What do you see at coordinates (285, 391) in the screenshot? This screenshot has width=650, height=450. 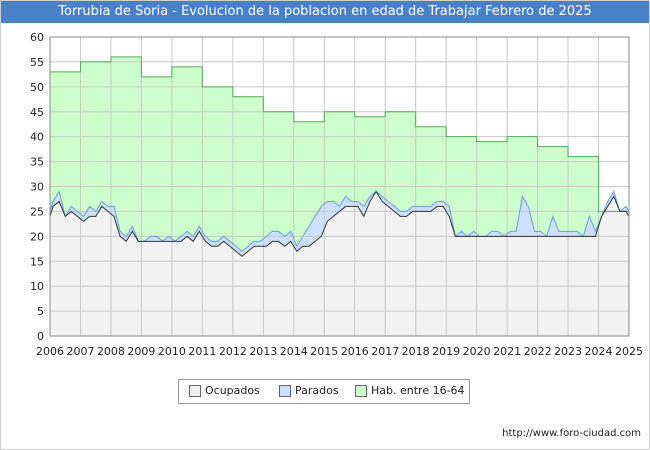 I see `legend-swatch-parados` at bounding box center [285, 391].